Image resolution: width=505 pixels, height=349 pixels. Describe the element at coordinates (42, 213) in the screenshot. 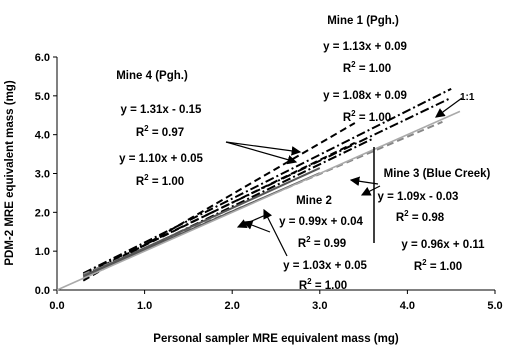

I see `y-tick-label: 2.0` at that location.